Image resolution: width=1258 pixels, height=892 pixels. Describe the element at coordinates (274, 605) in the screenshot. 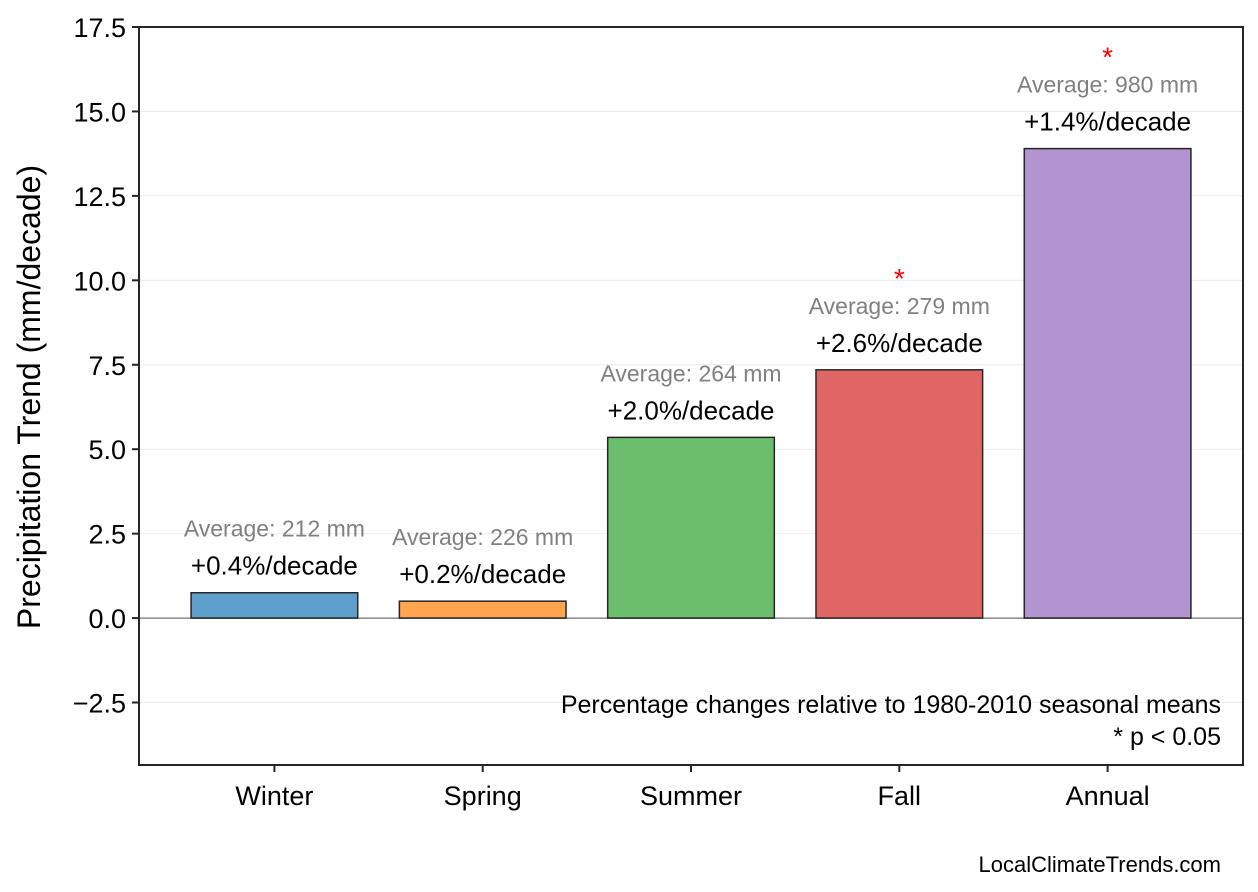

I see `bar-winter` at that location.